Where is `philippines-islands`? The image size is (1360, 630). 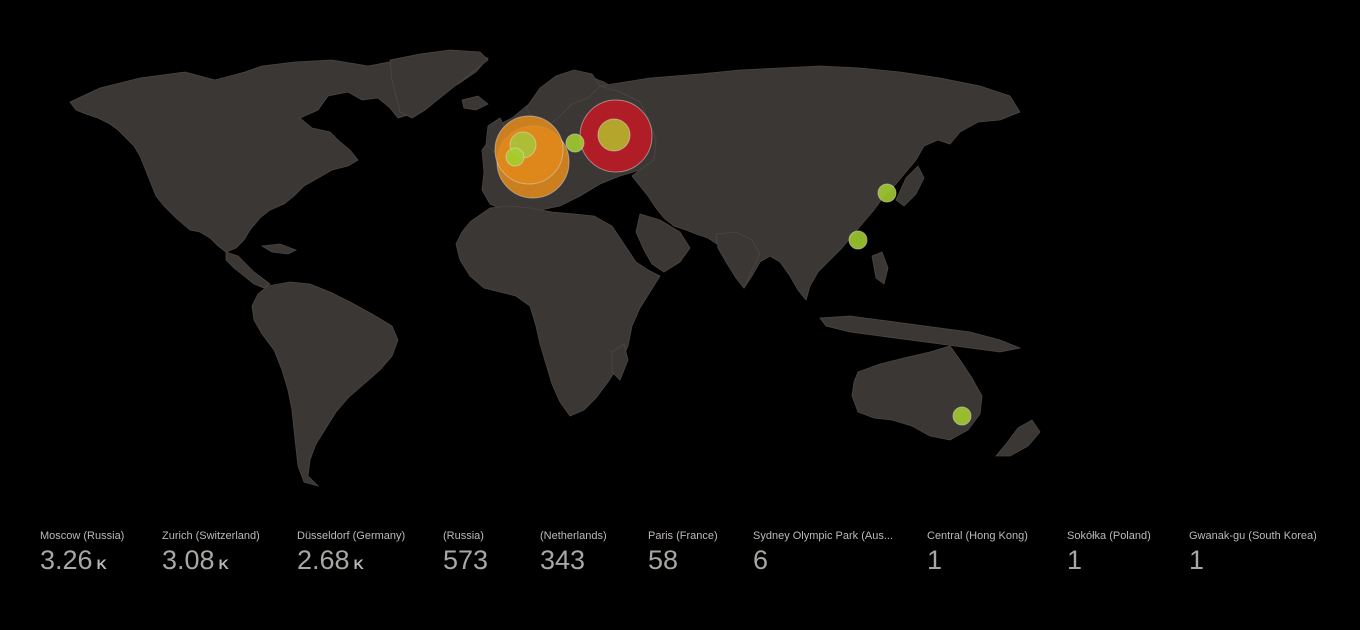
philippines-islands is located at coordinates (880, 268).